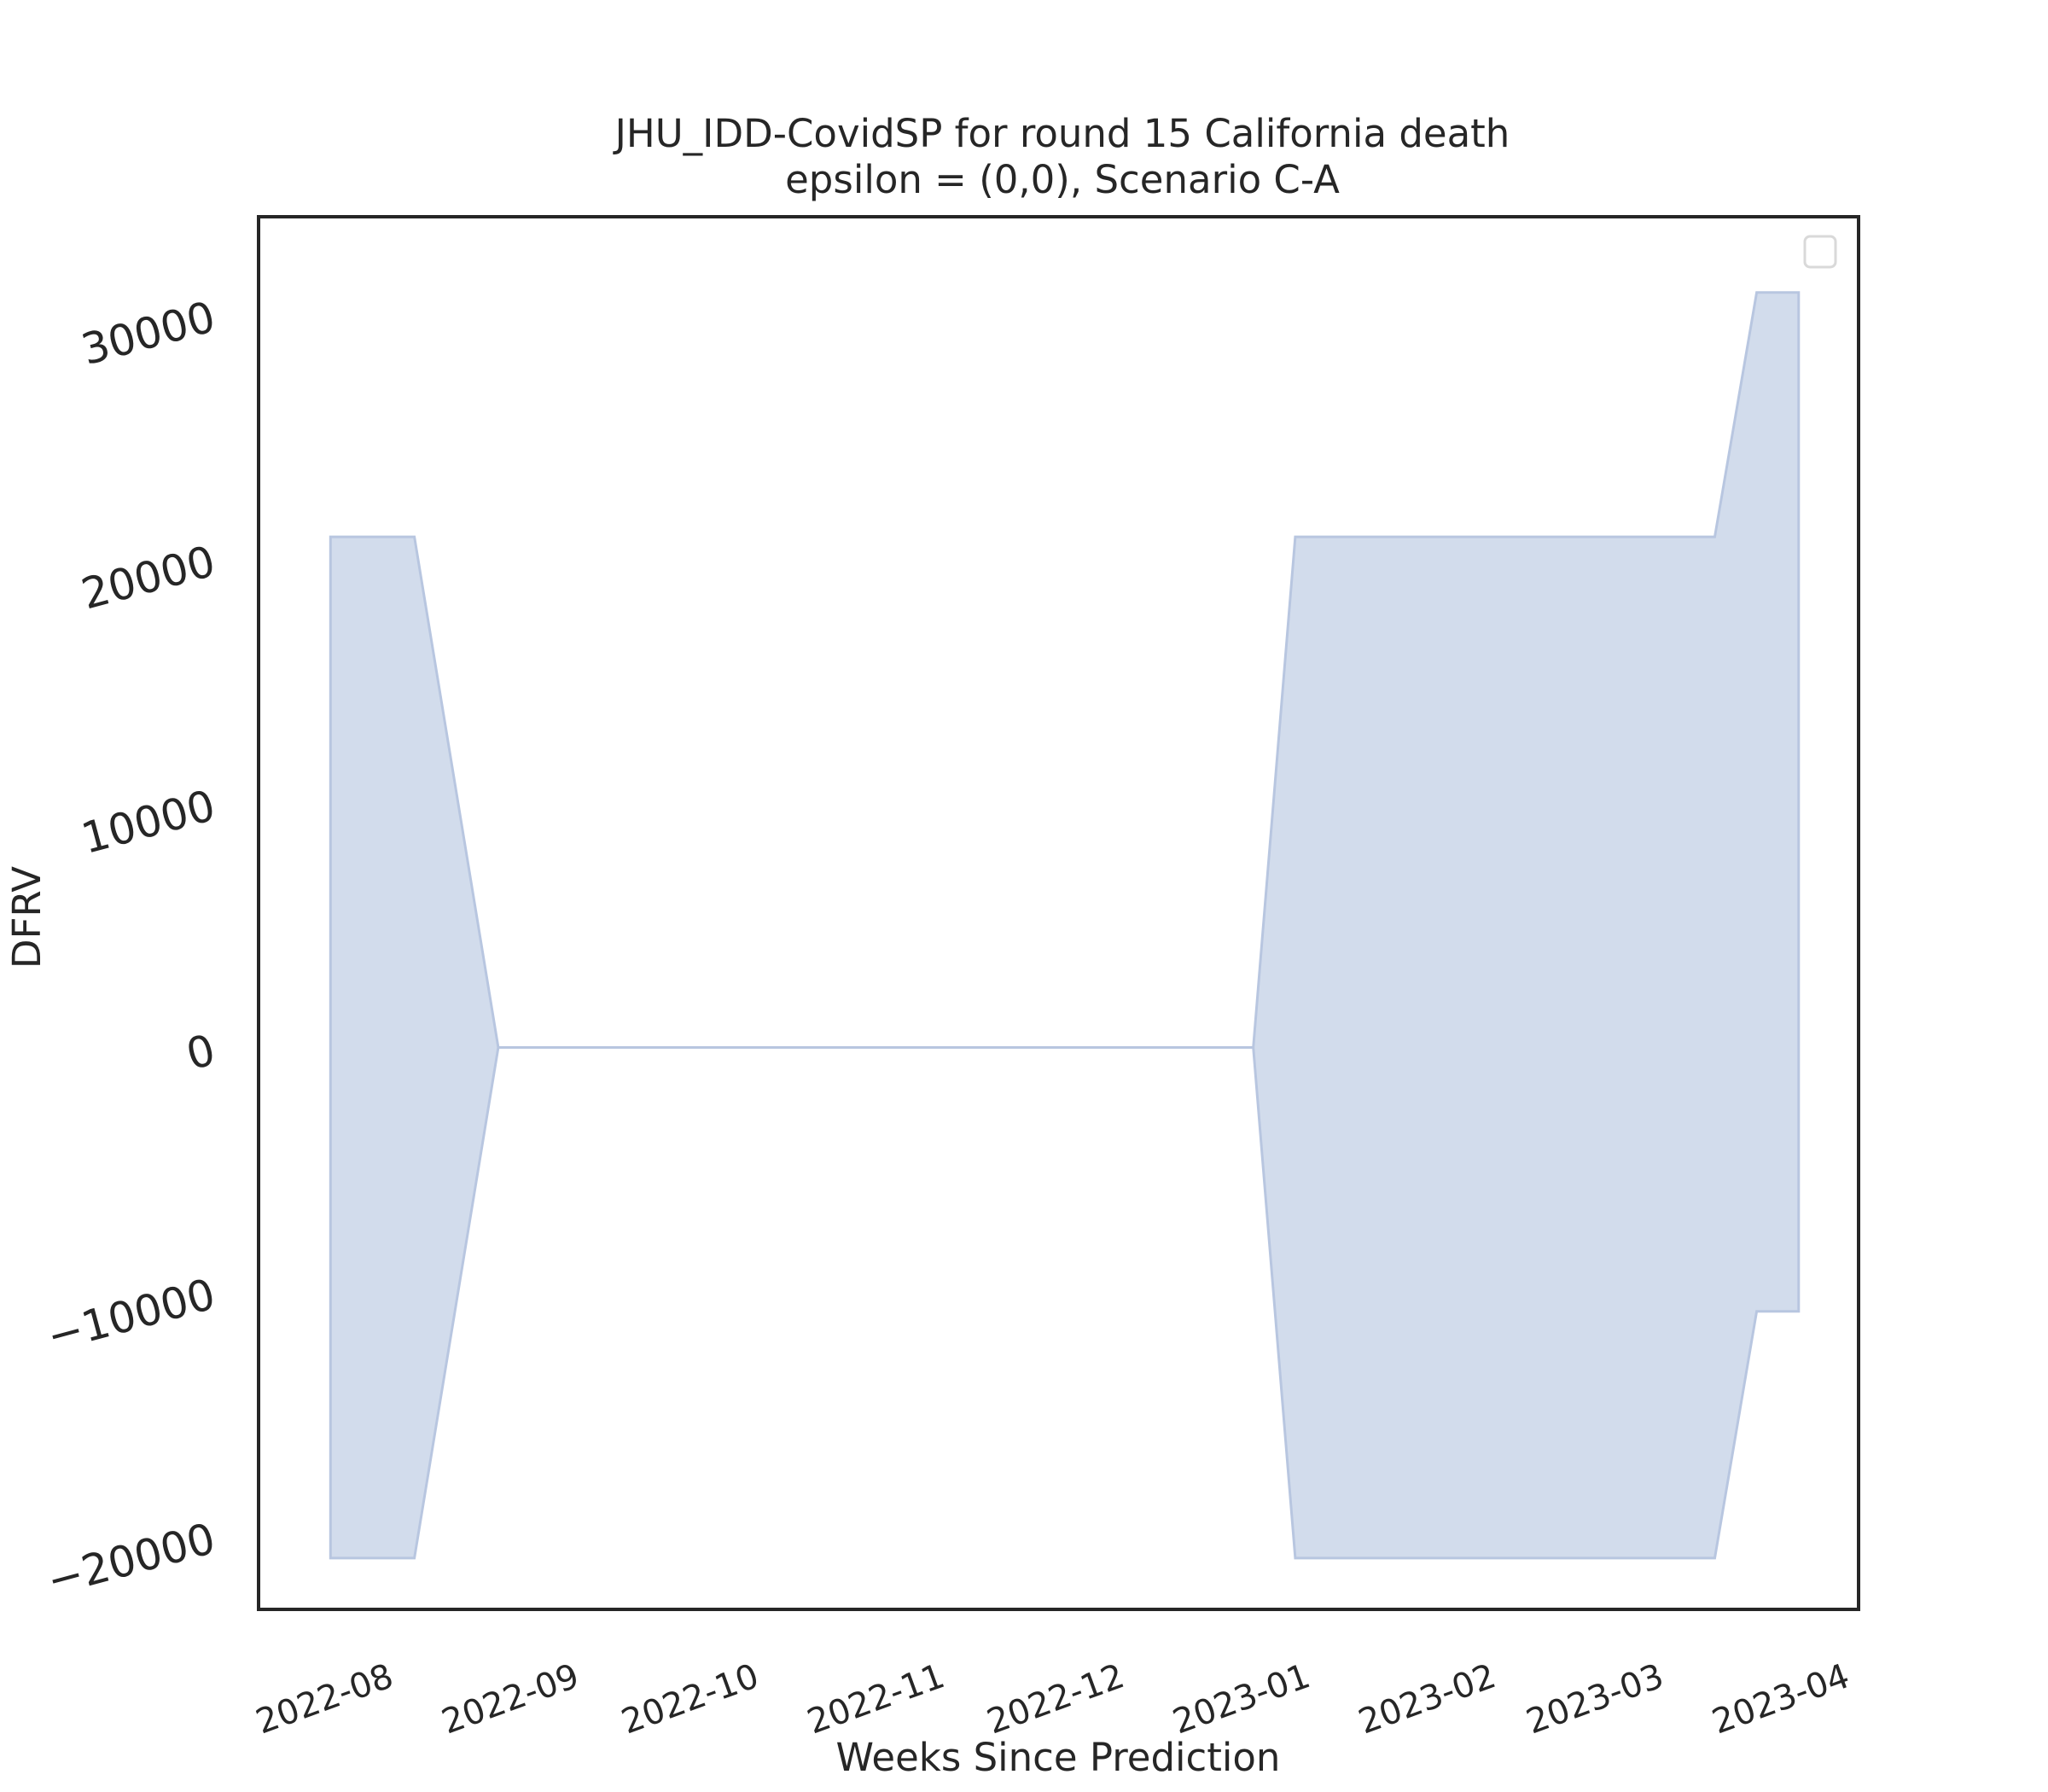  Describe the element at coordinates (876, 1699) in the screenshot. I see `x-tick-label: 2022-11` at that location.